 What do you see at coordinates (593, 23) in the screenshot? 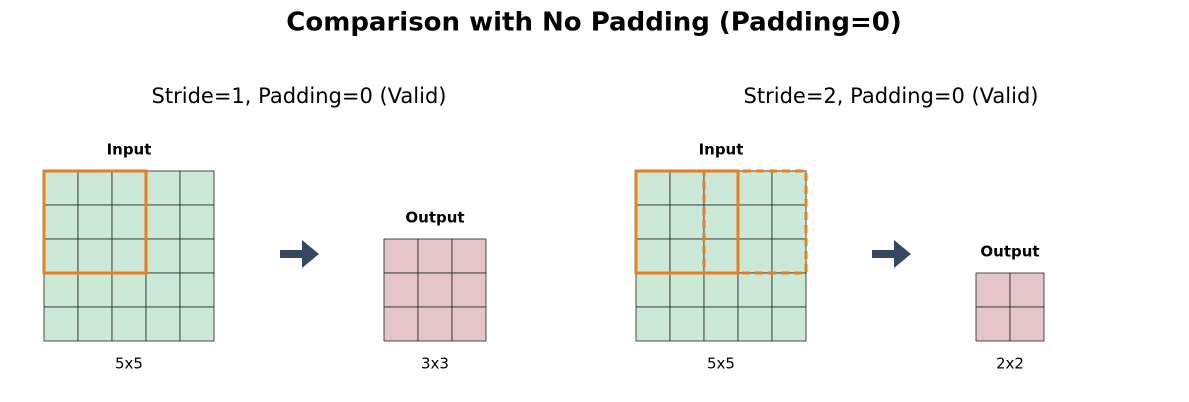
I see `title: Comparison with No Padding (Padding=0)` at bounding box center [593, 23].